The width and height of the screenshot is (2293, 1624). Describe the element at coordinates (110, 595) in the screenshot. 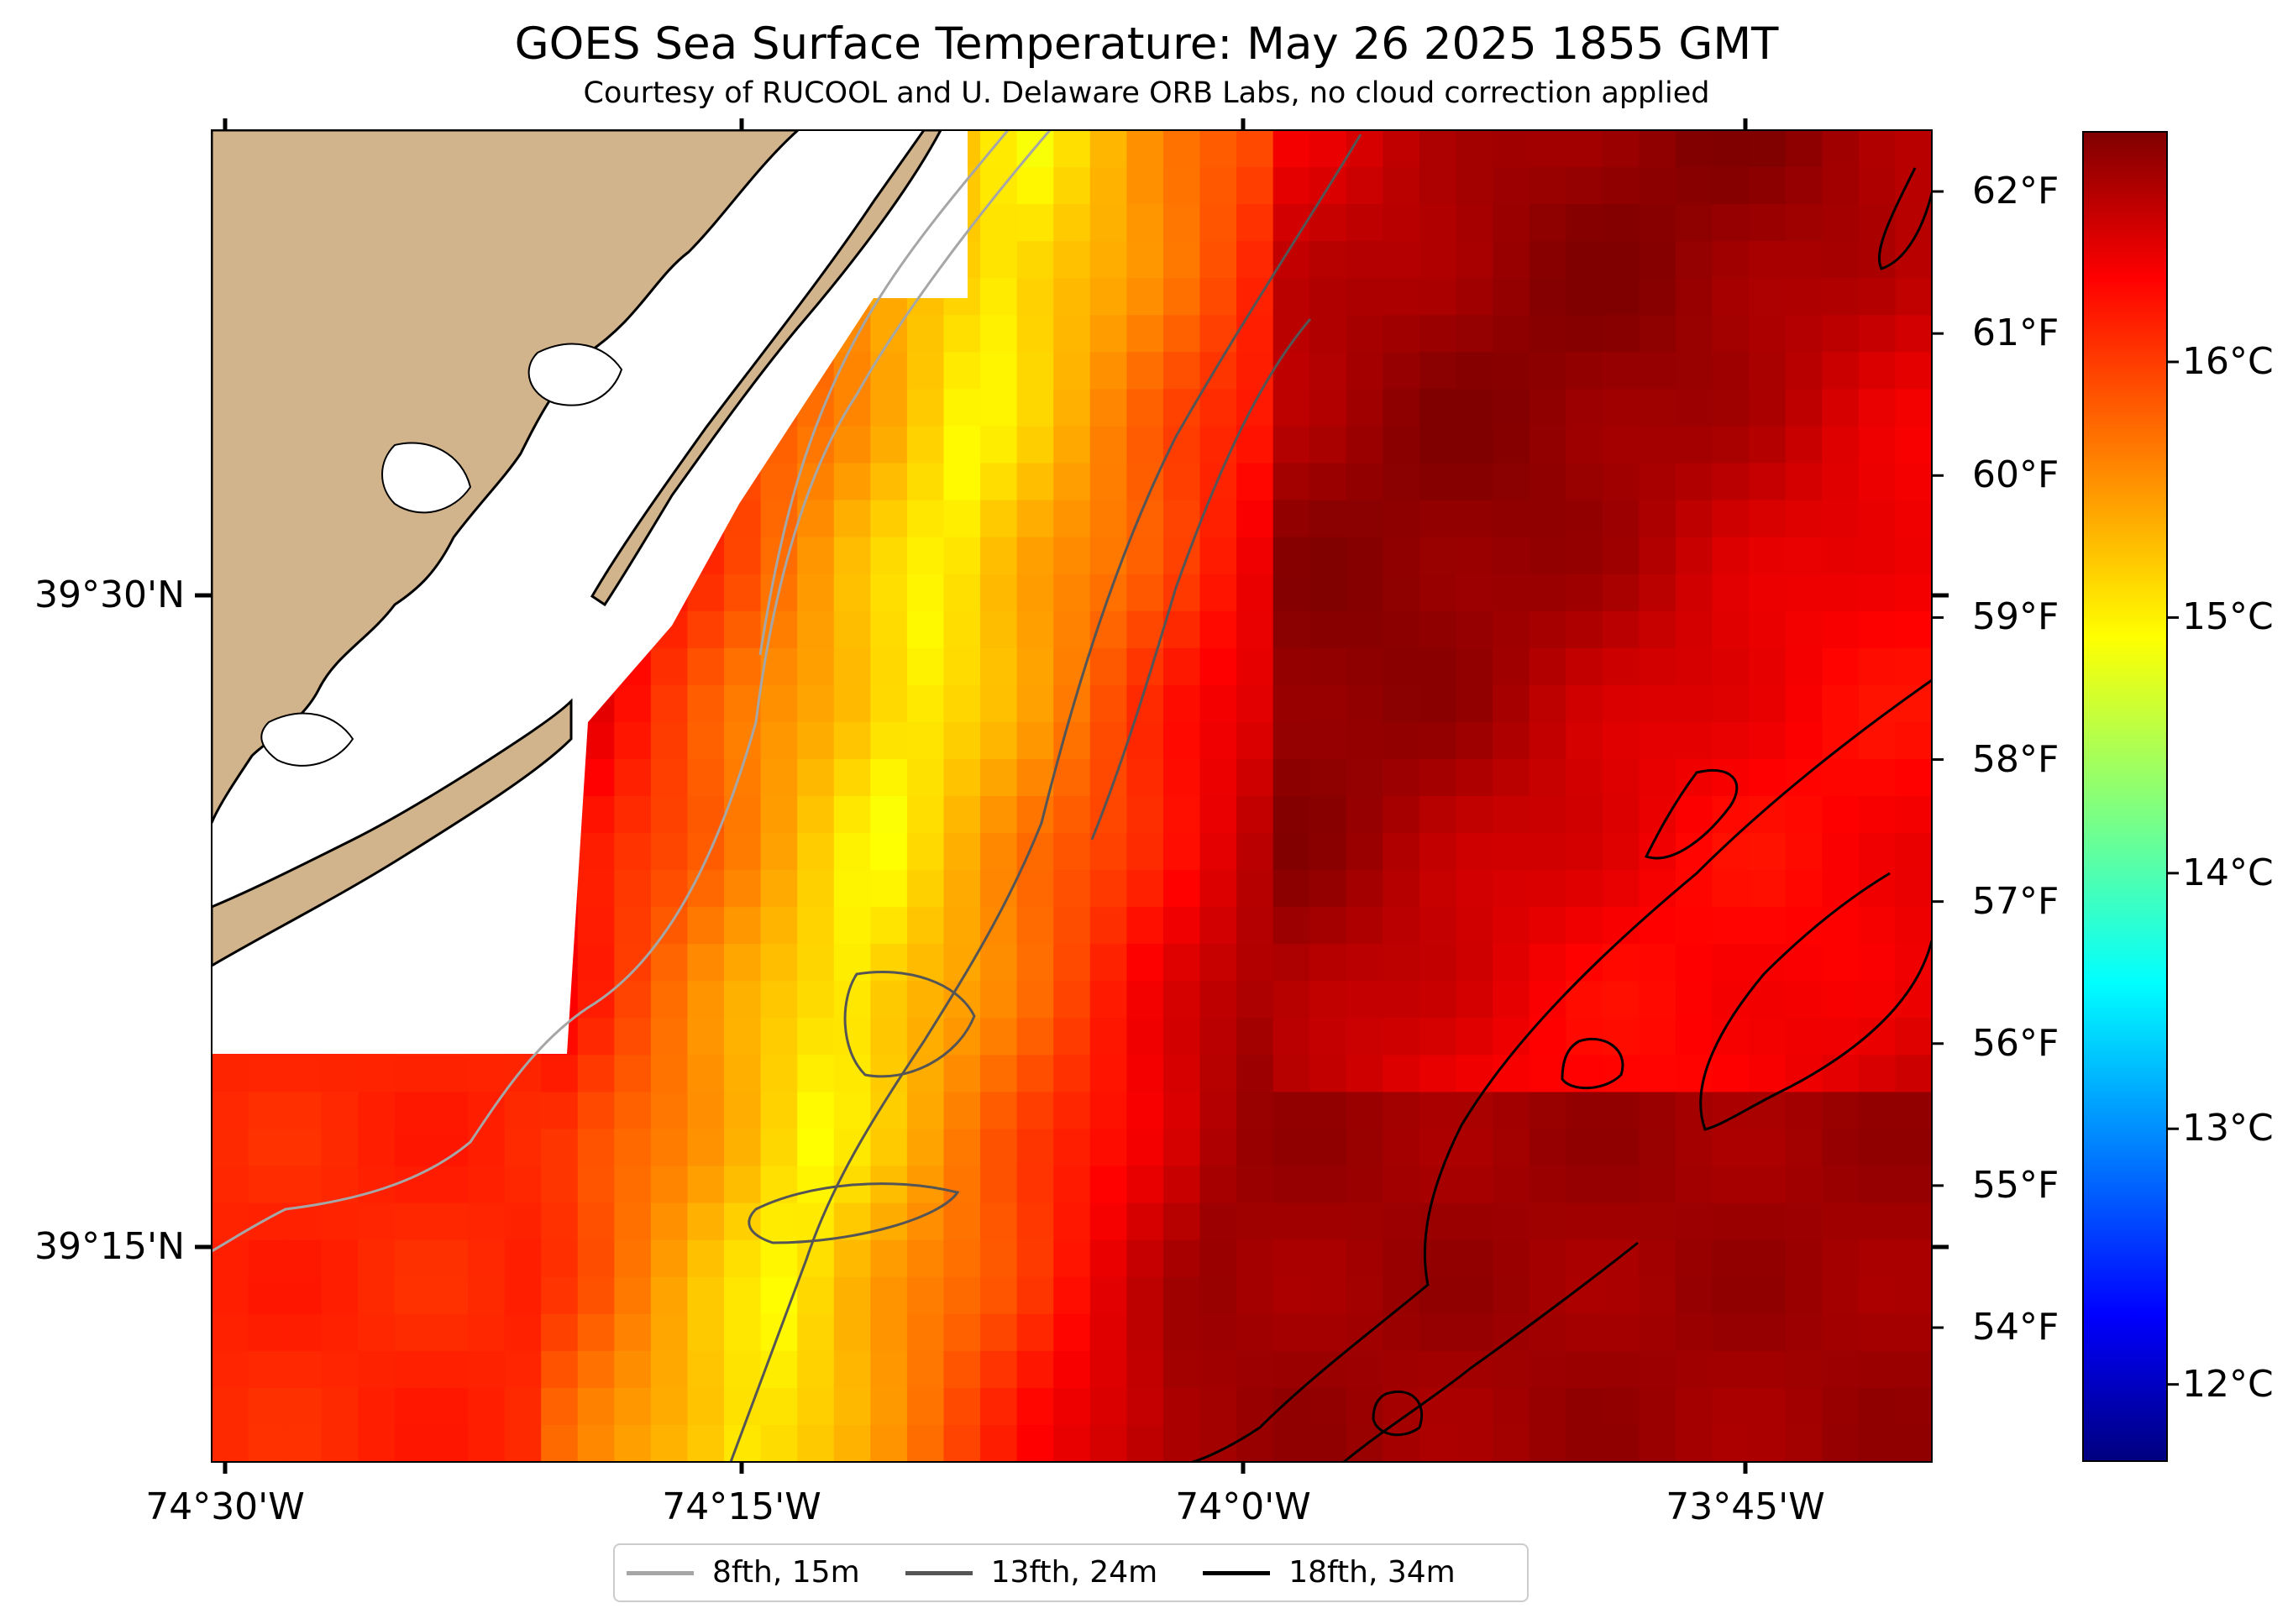

I see `latitude-label: 39°30'N` at that location.